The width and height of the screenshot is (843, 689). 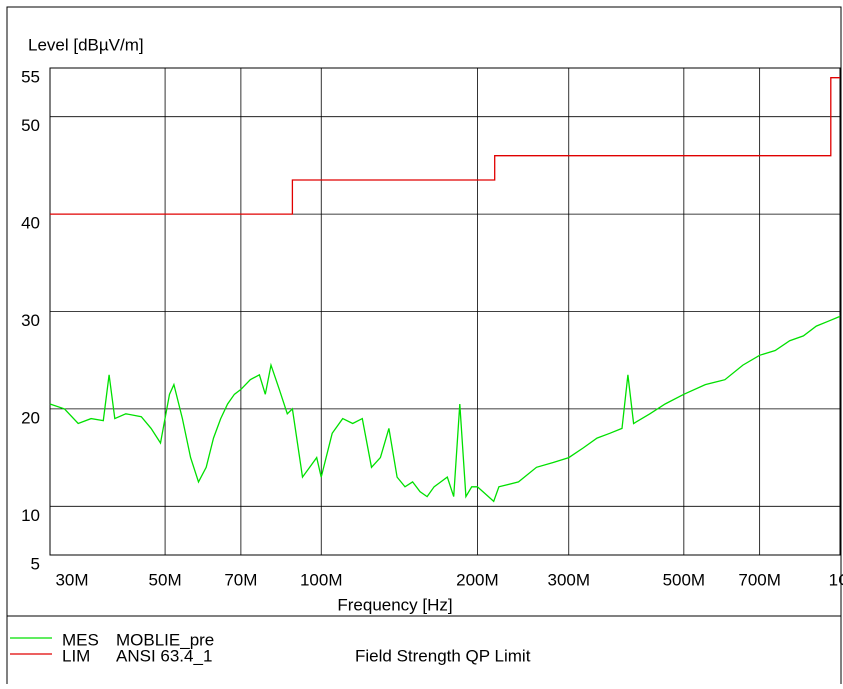 What do you see at coordinates (321, 579) in the screenshot?
I see `x-tick-label: 100M` at bounding box center [321, 579].